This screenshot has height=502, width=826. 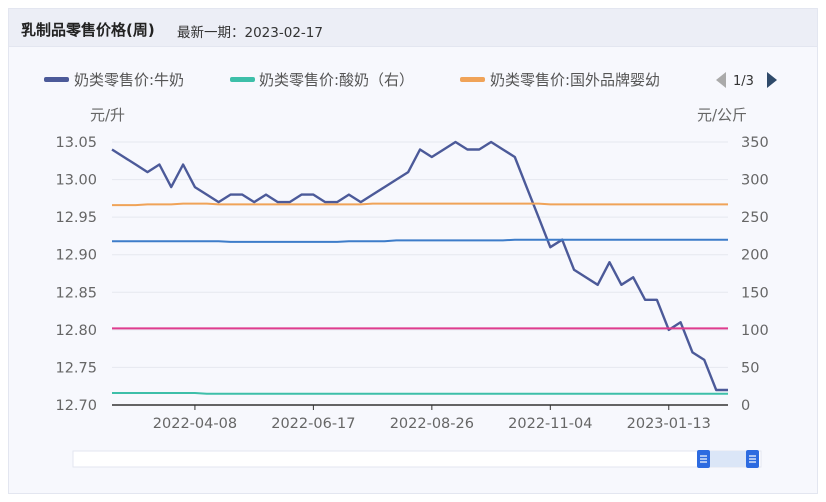 I want to click on legend: 奶类零售价:牛奶 奶类零售价:酸奶（右） 奶类零售价:国外品牌婴幼 1/3, so click(x=410, y=79).